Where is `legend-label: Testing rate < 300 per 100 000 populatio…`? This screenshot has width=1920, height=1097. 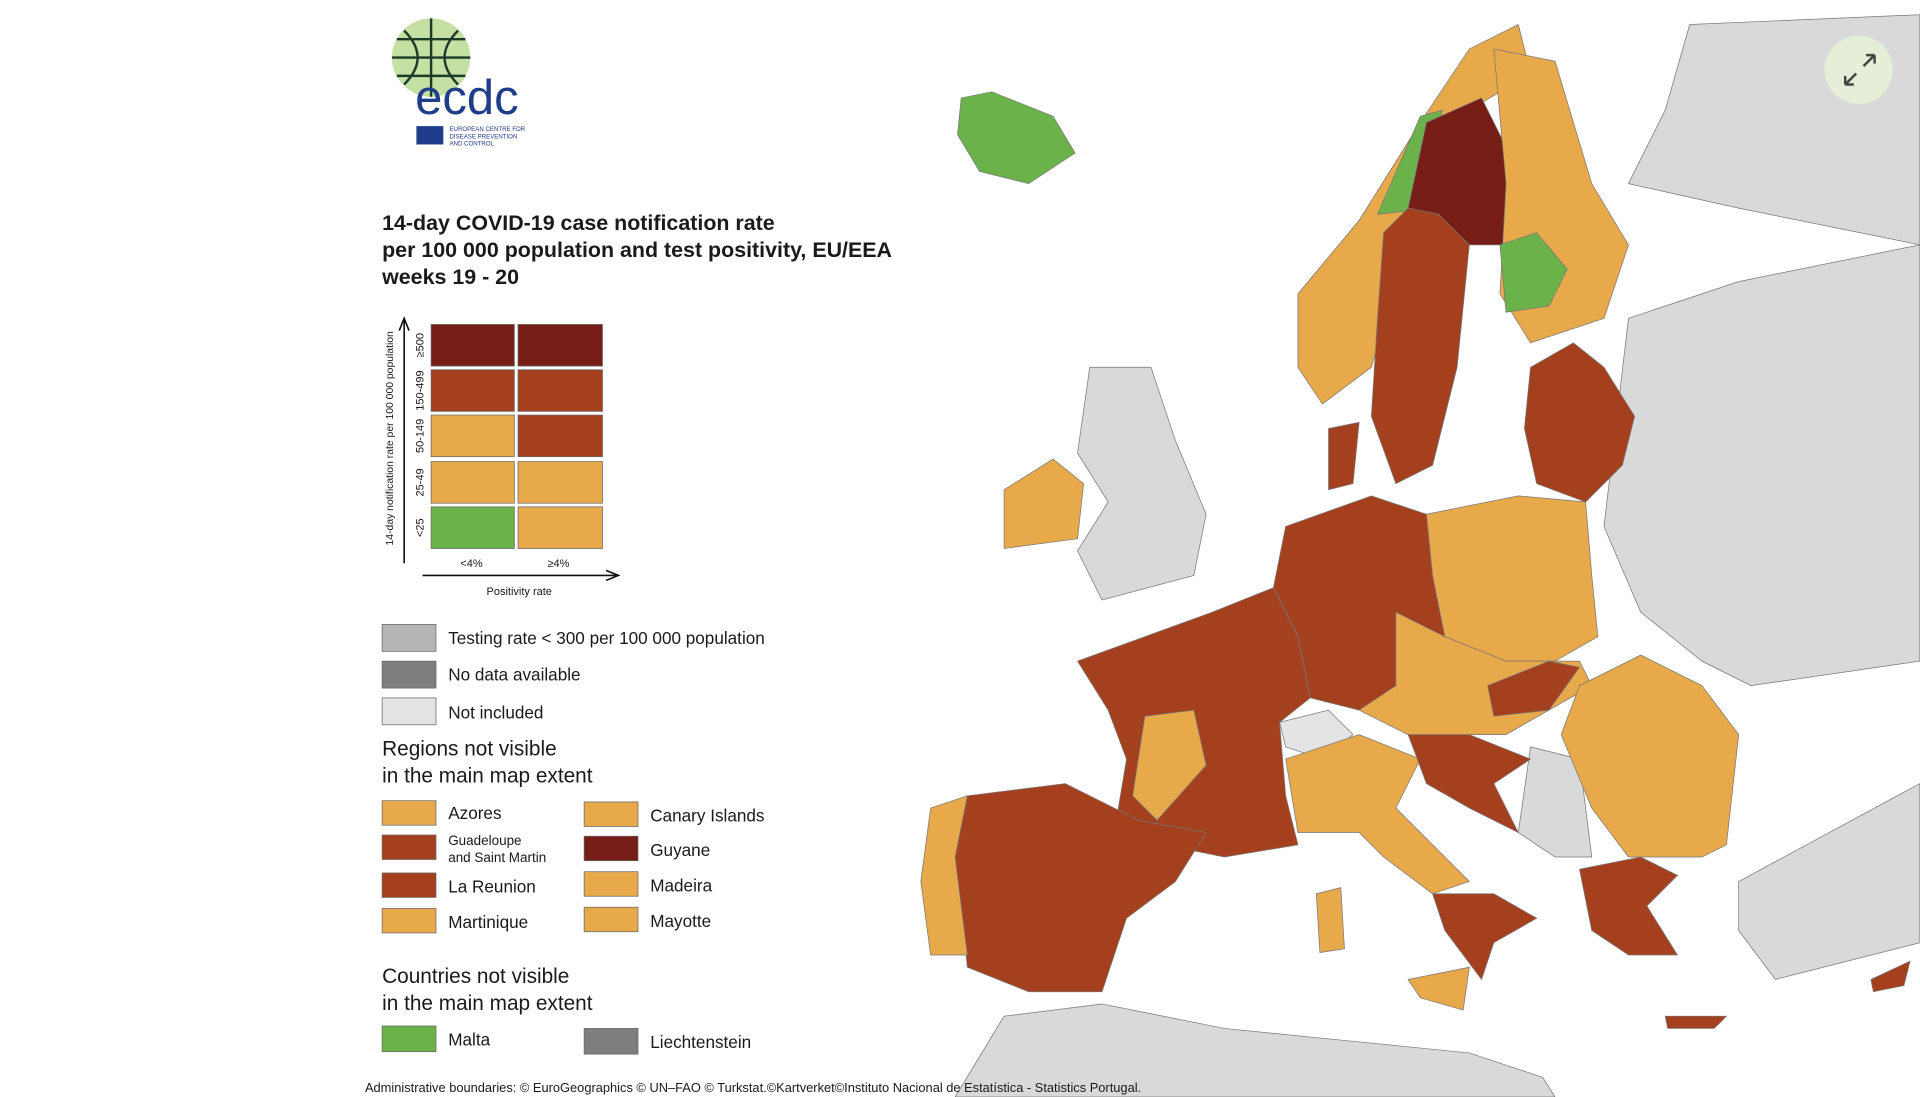
legend-label: Testing rate < 300 per 100 000 populatio… is located at coordinates (606, 638).